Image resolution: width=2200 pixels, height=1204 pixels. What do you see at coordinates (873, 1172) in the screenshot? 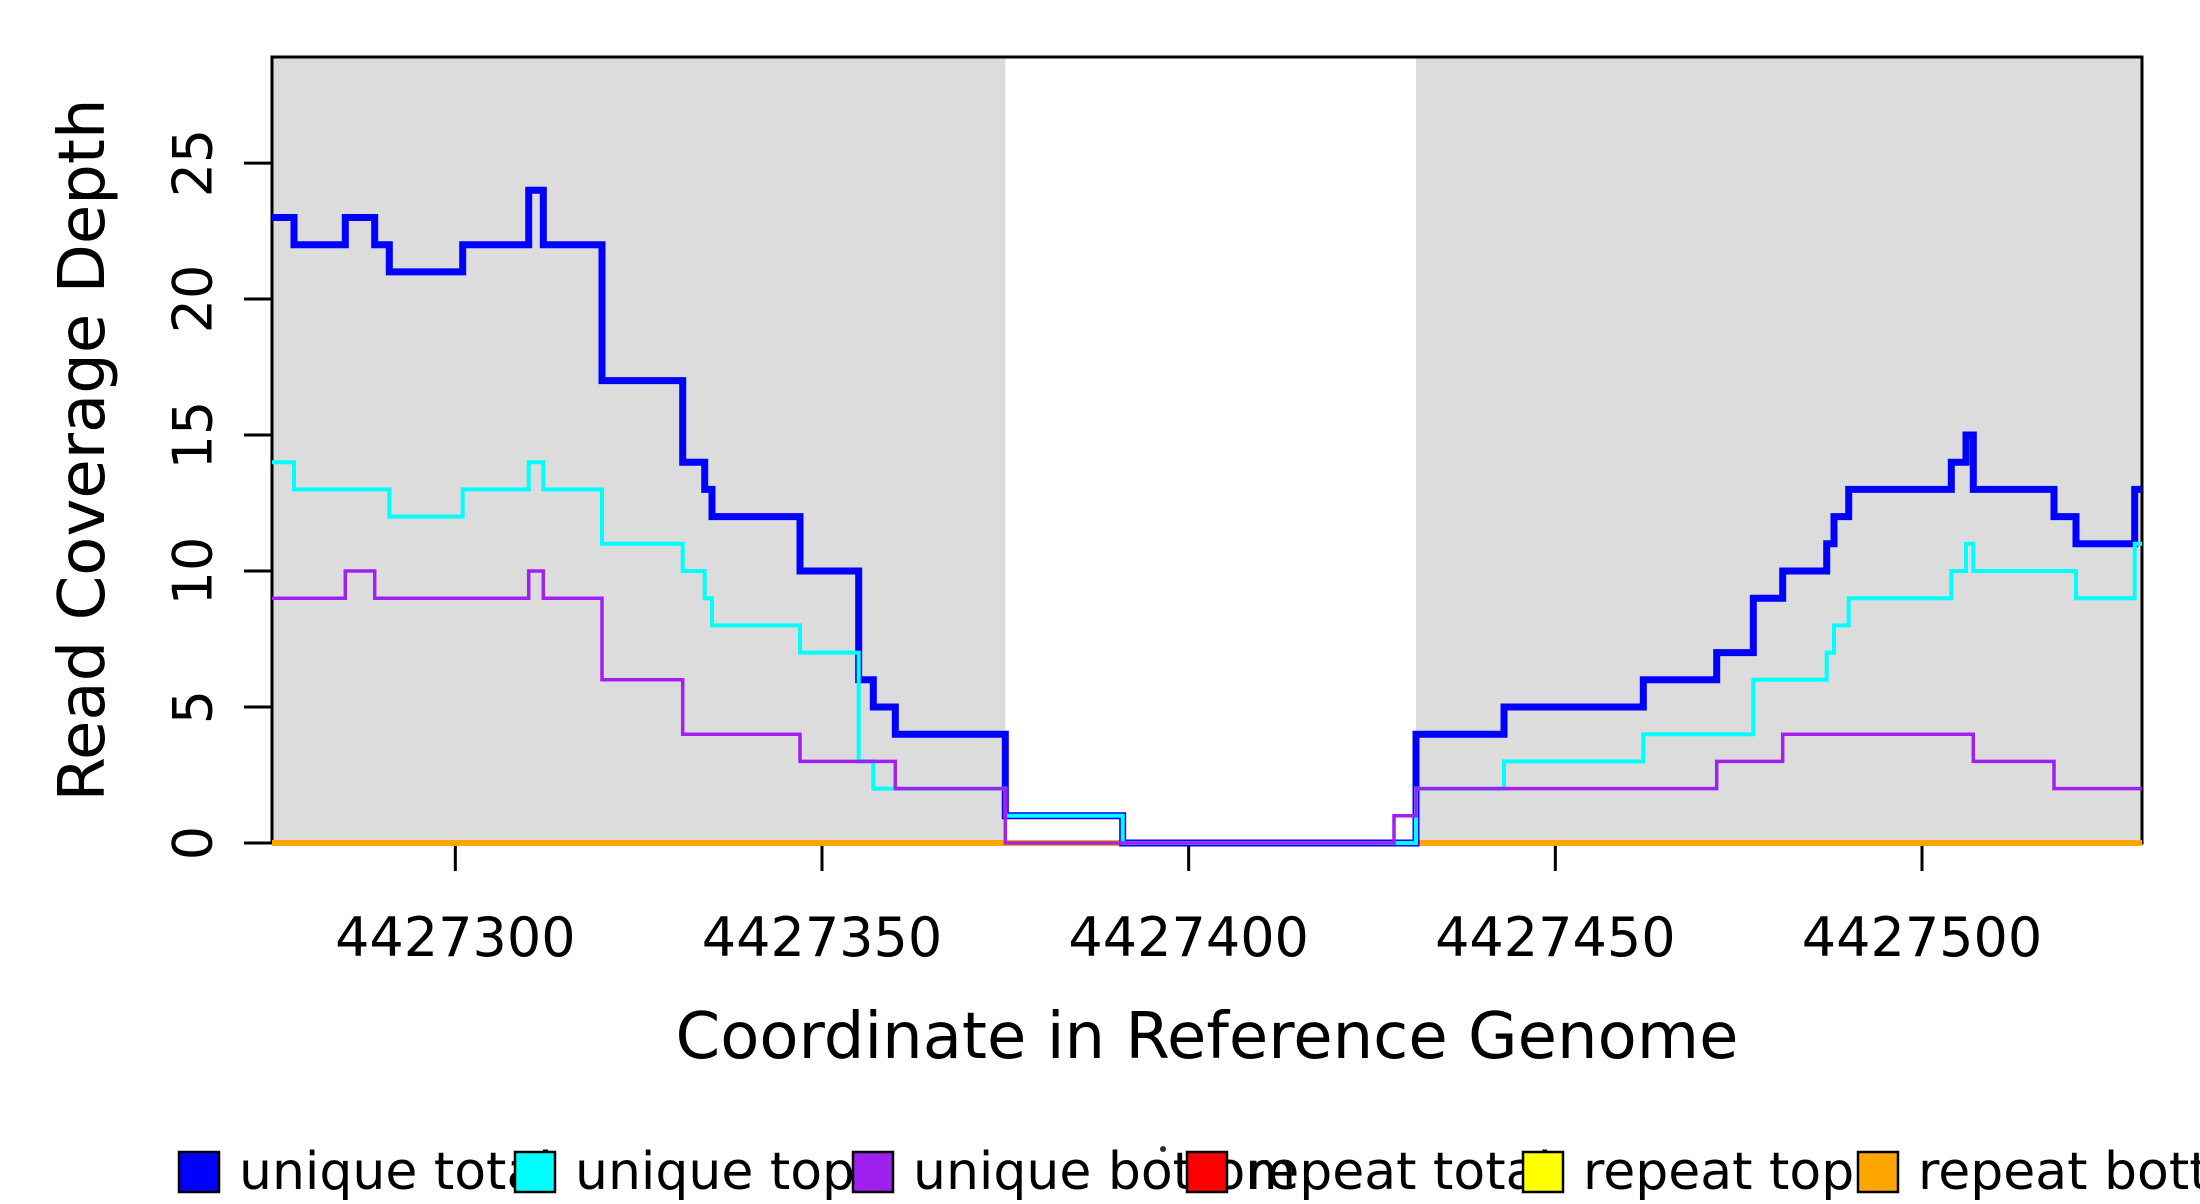
I see `legend-swatch-unique-bottom` at bounding box center [873, 1172].